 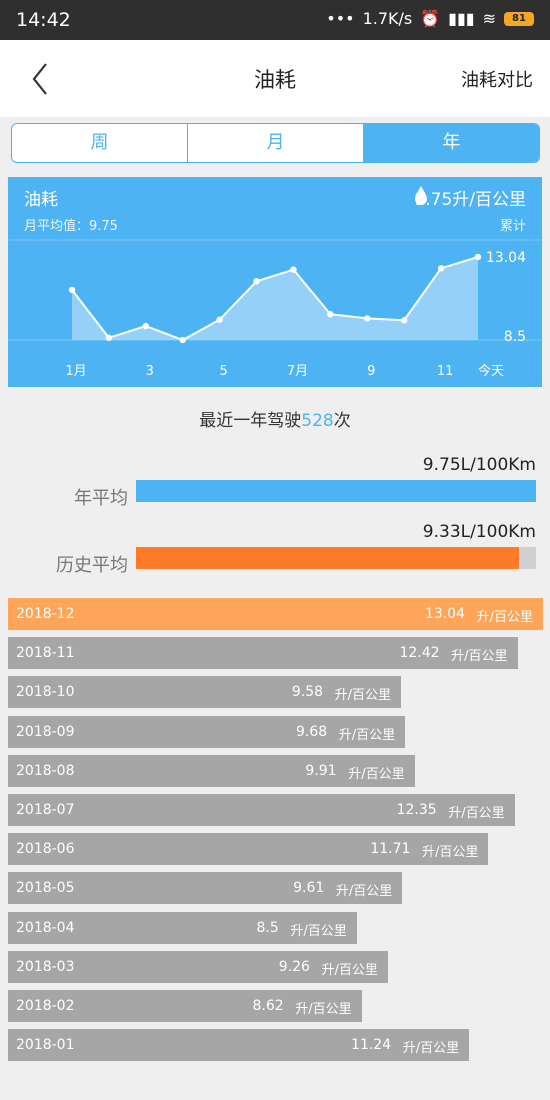 I want to click on tab-year: 年, so click(x=451, y=143).